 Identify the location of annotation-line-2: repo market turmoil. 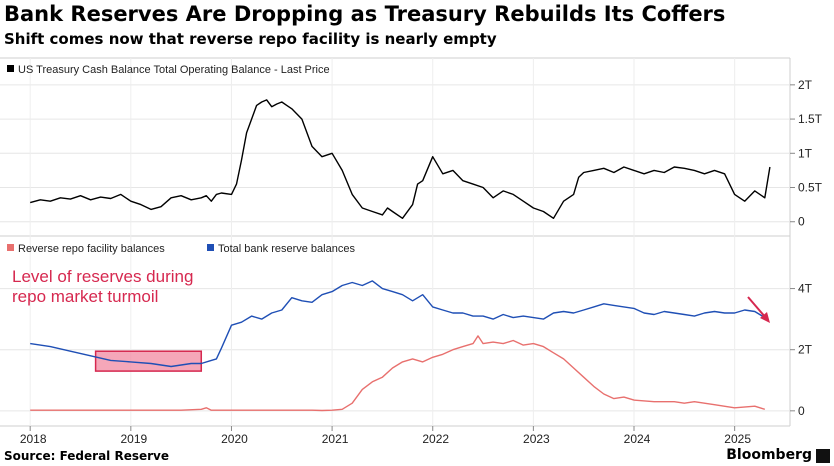
(85, 296).